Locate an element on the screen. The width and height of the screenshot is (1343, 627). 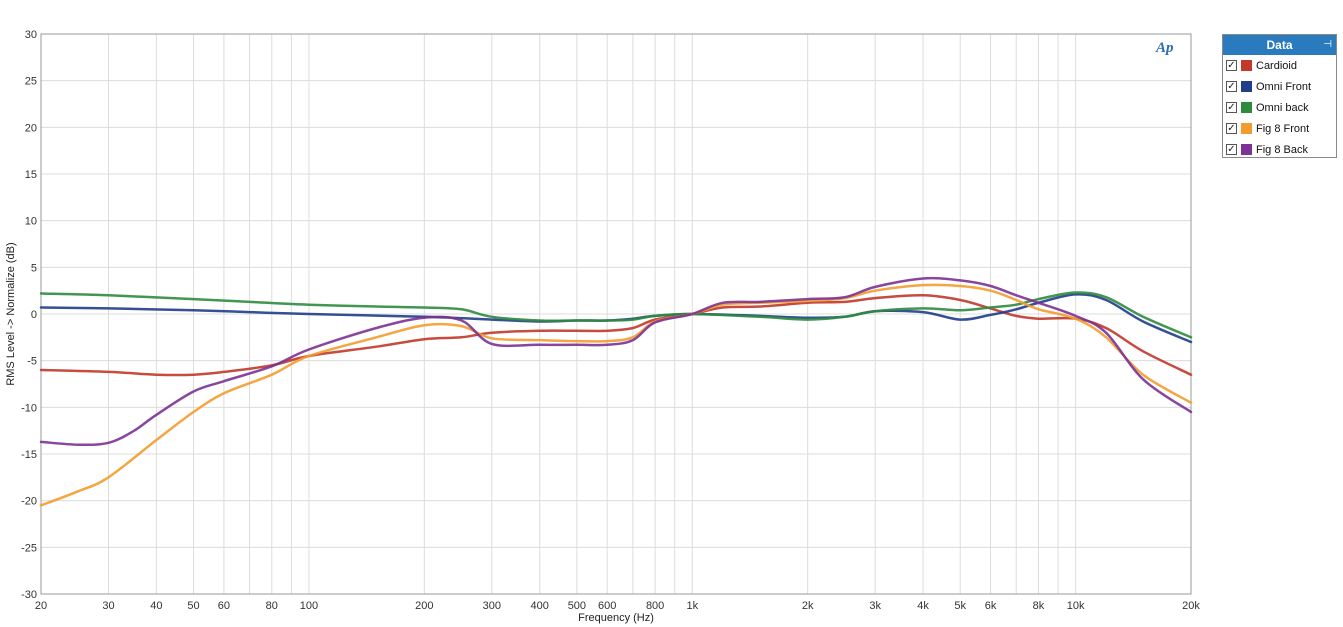
x-tick-label: 1k is located at coordinates (692, 606).